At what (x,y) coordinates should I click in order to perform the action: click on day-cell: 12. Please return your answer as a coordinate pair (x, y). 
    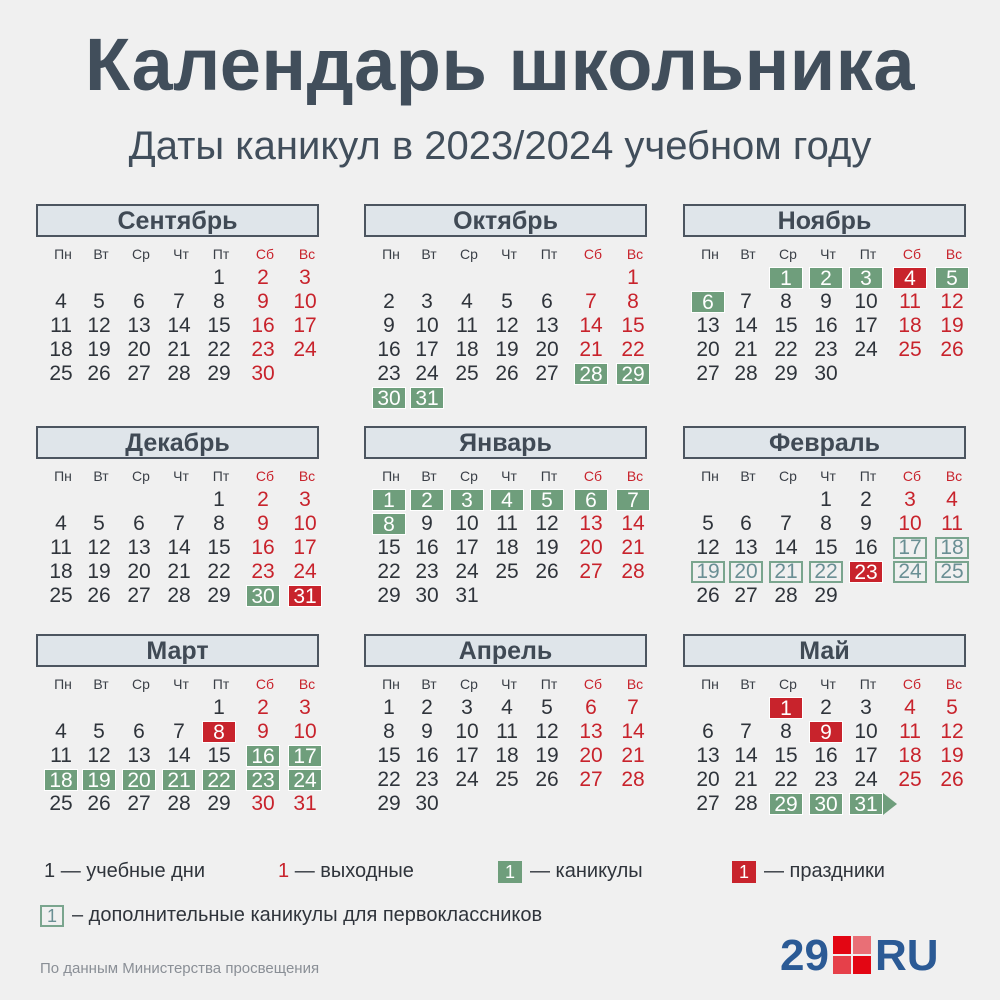
    Looking at the image, I should click on (99, 755).